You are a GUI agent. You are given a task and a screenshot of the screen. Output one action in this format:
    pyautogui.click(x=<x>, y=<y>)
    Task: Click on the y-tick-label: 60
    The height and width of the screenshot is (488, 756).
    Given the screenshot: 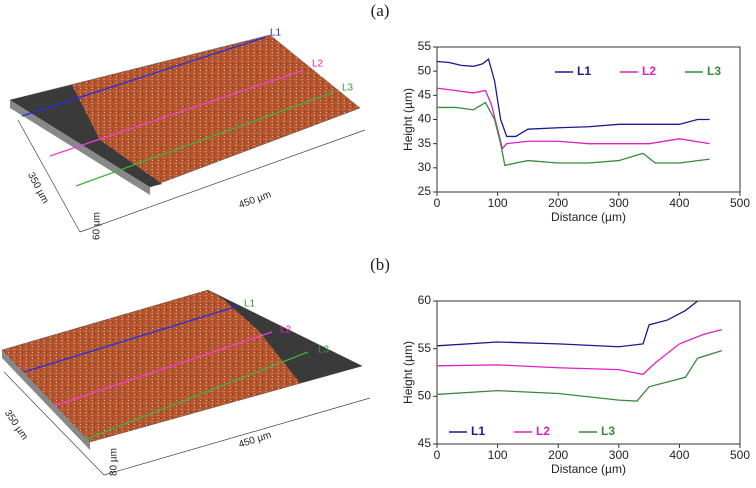 What is the action you would take?
    pyautogui.click(x=425, y=300)
    